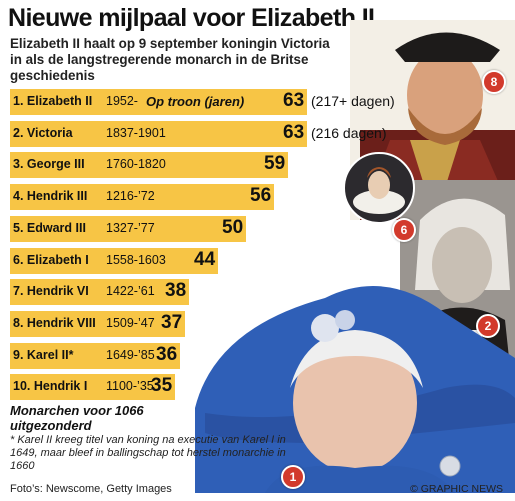 The width and height of the screenshot is (515, 501). What do you see at coordinates (91, 489) in the screenshot?
I see `photo-credit: Foto’s: Newscome, Getty Images` at bounding box center [91, 489].